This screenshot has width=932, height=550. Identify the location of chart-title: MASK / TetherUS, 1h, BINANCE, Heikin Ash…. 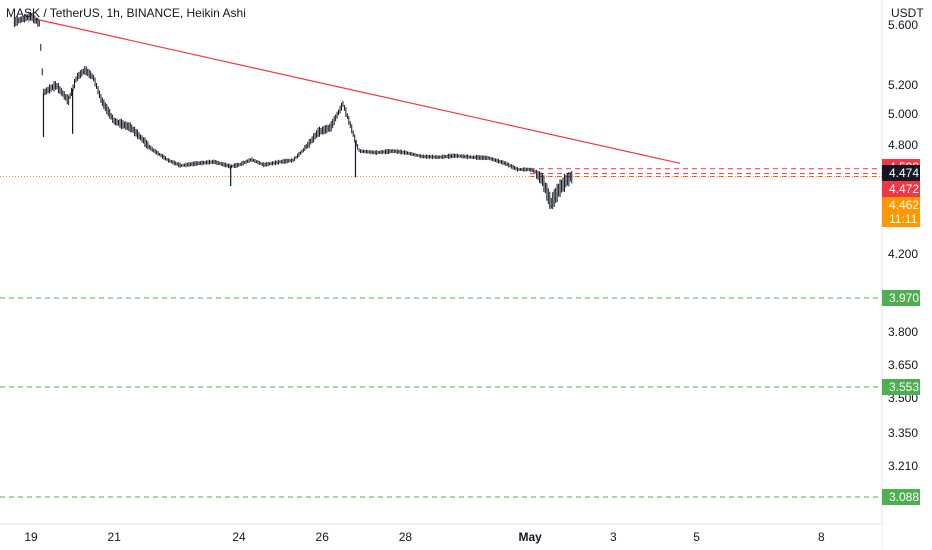
(126, 13).